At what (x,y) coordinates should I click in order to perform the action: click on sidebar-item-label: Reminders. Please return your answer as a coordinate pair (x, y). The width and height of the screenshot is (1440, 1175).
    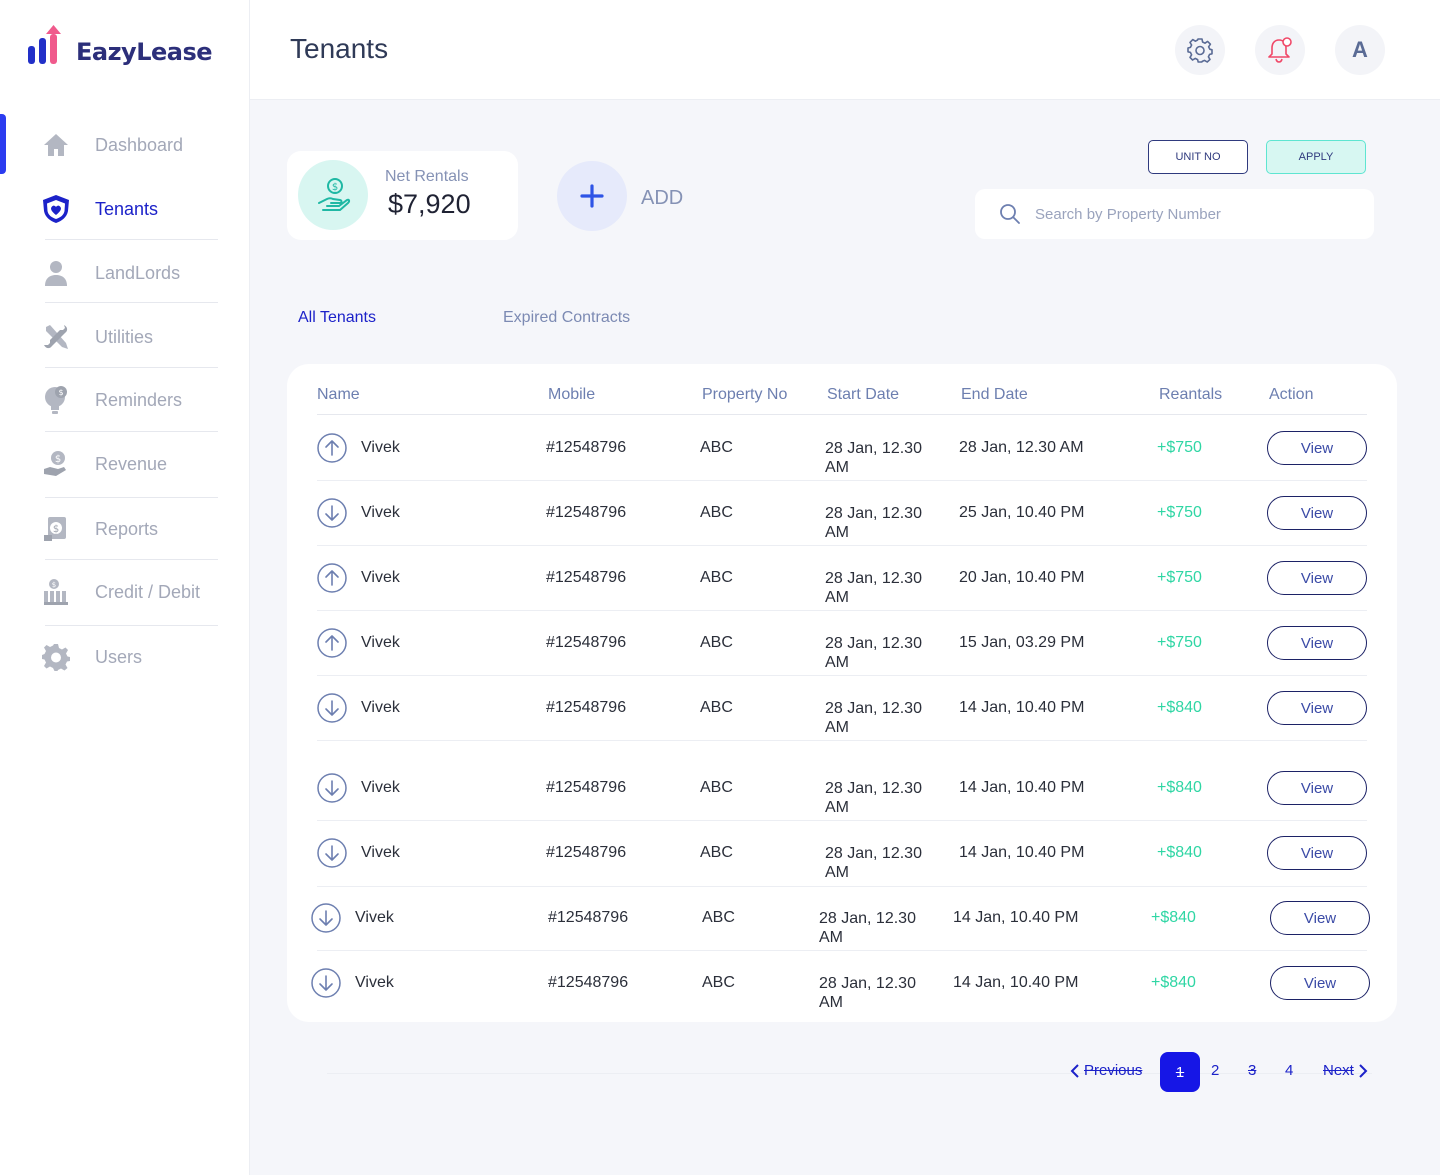
    Looking at the image, I should click on (139, 399).